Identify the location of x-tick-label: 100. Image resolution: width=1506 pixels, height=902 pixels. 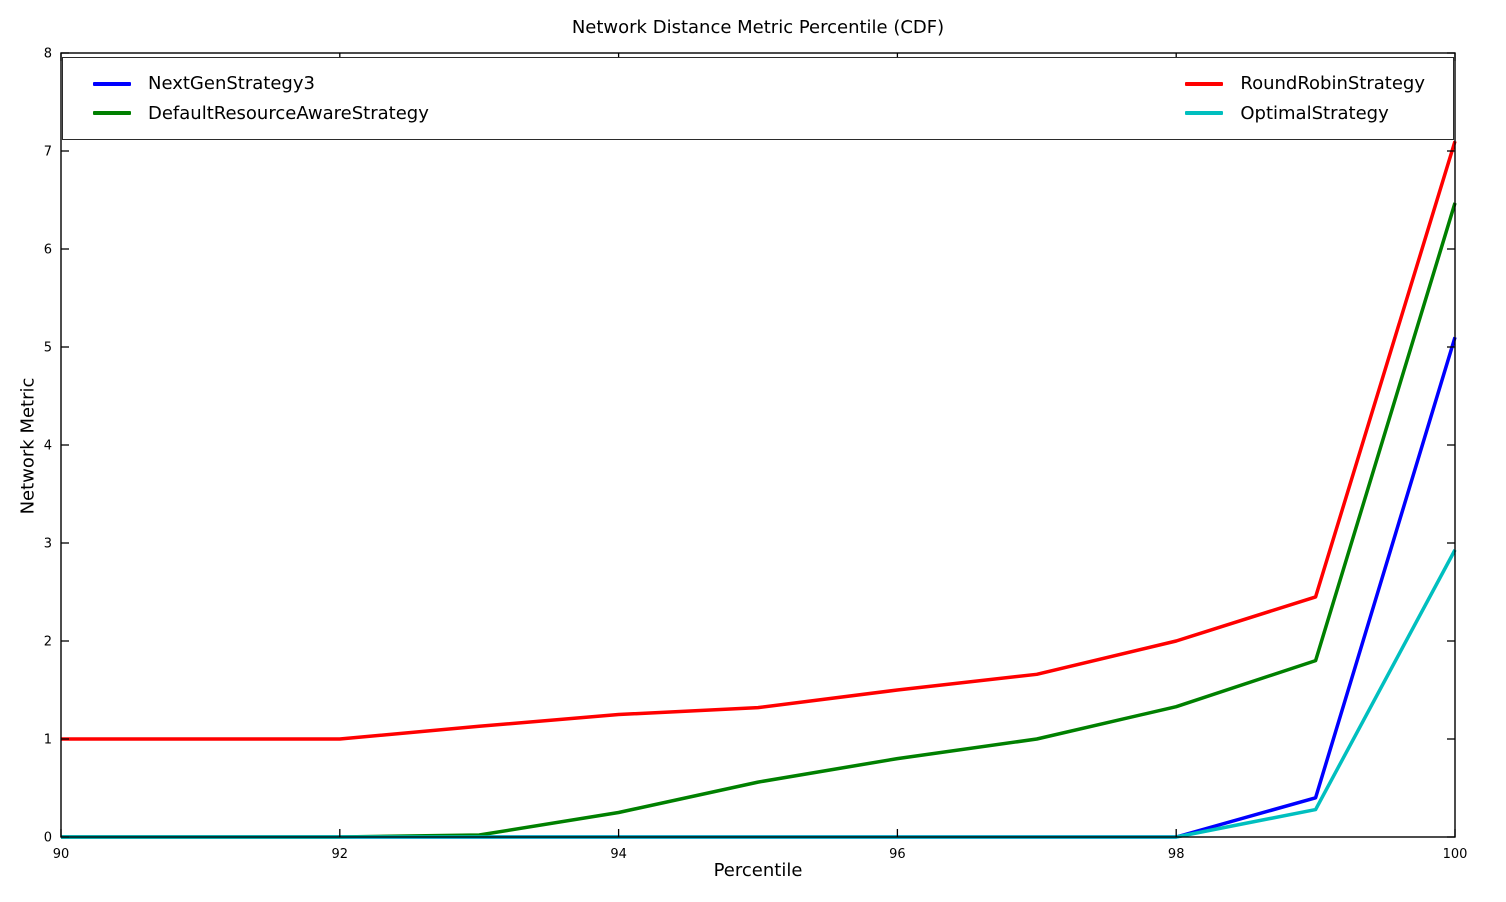
(1455, 854).